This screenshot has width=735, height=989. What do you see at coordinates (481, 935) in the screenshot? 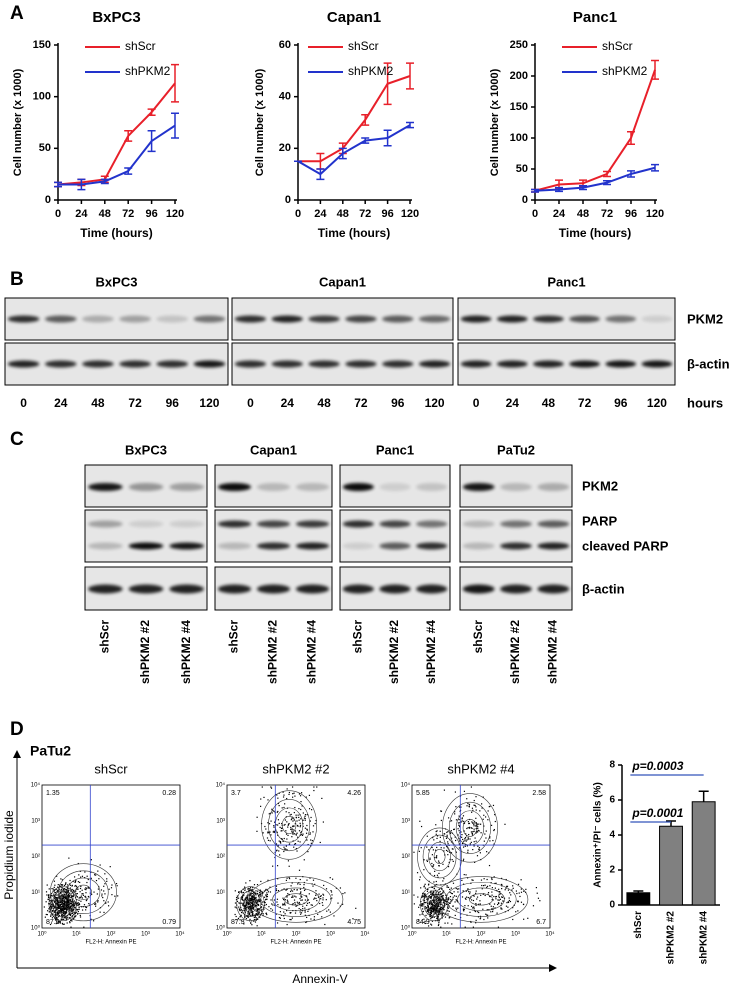
I see `x-tick-label: 10²` at bounding box center [481, 935].